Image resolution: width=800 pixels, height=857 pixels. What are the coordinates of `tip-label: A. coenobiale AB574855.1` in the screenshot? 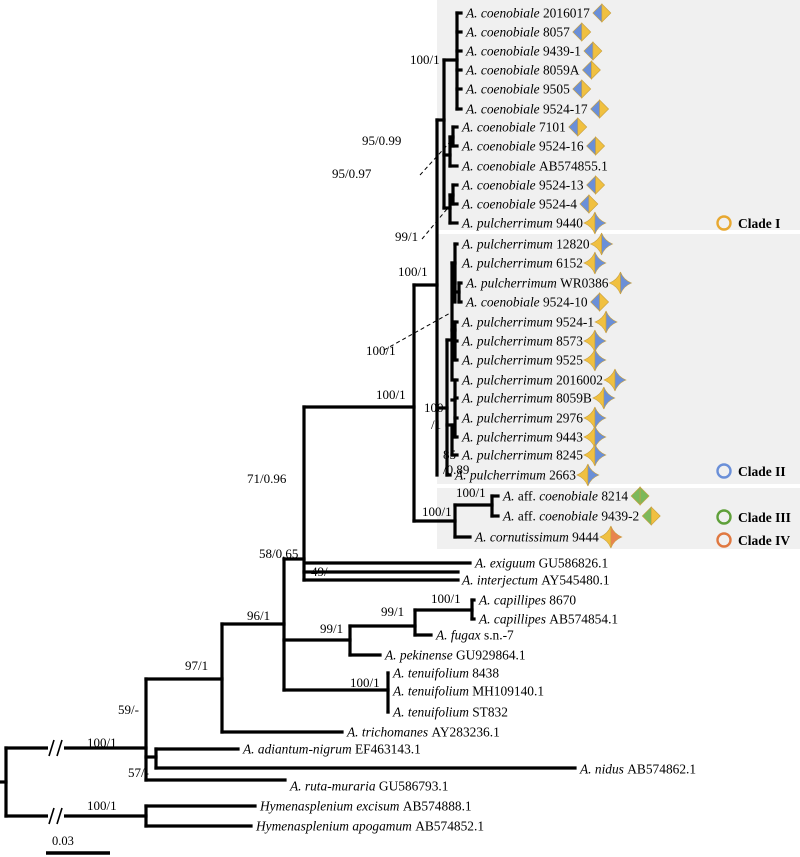 It's located at (534, 166).